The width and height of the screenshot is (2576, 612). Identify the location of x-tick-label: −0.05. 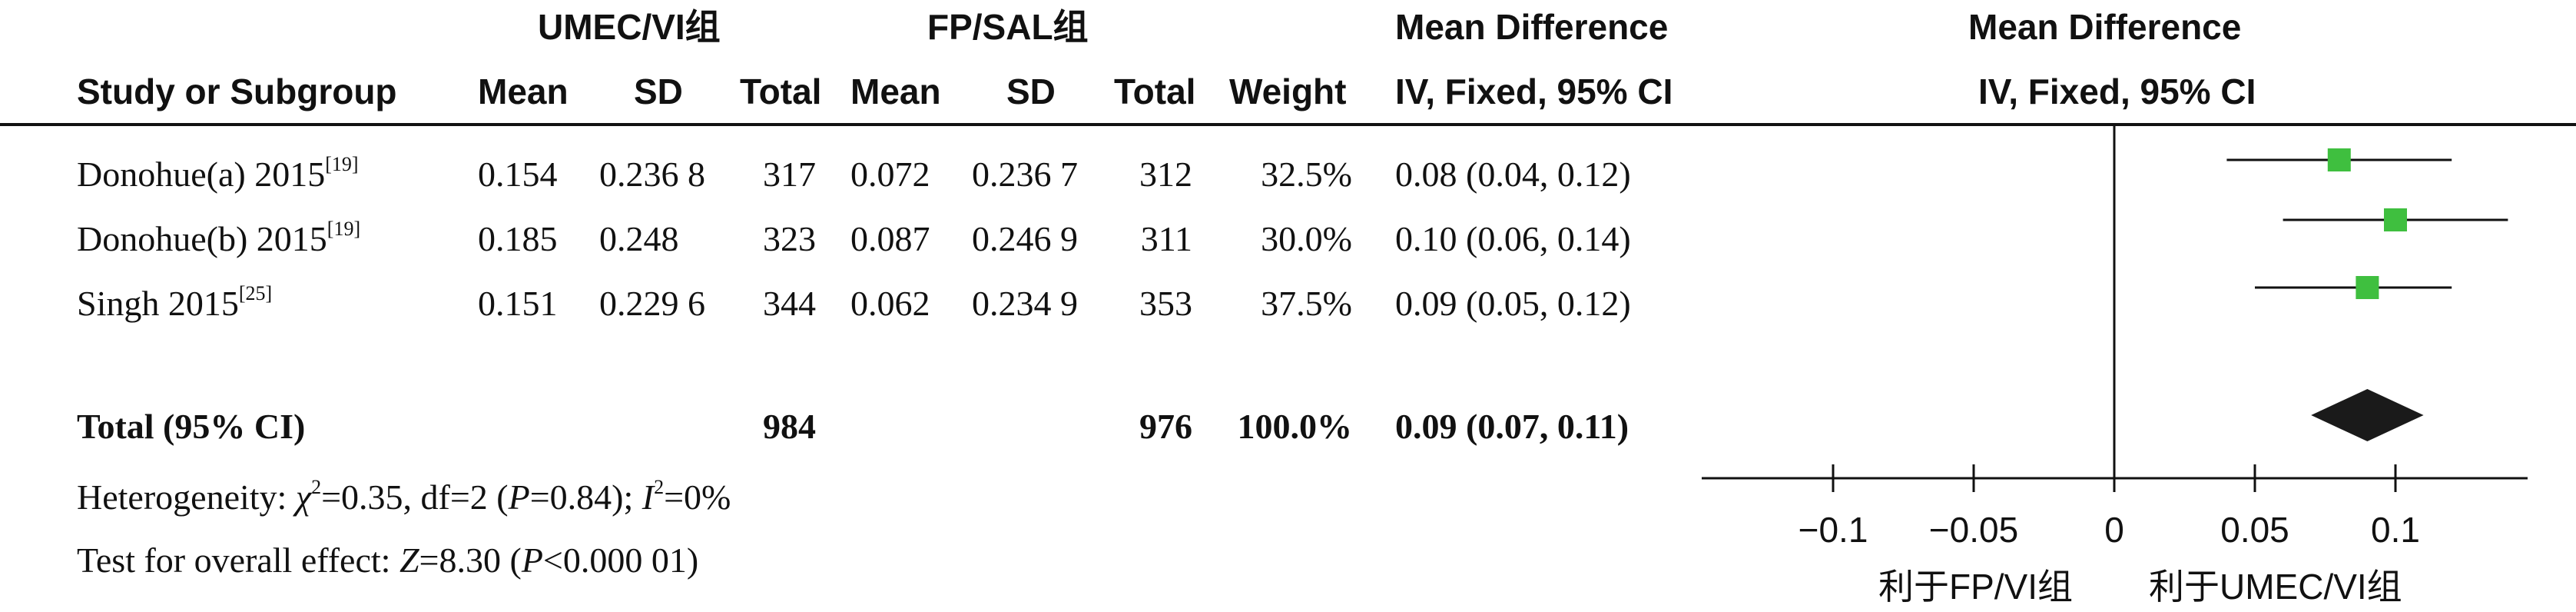
(1973, 529).